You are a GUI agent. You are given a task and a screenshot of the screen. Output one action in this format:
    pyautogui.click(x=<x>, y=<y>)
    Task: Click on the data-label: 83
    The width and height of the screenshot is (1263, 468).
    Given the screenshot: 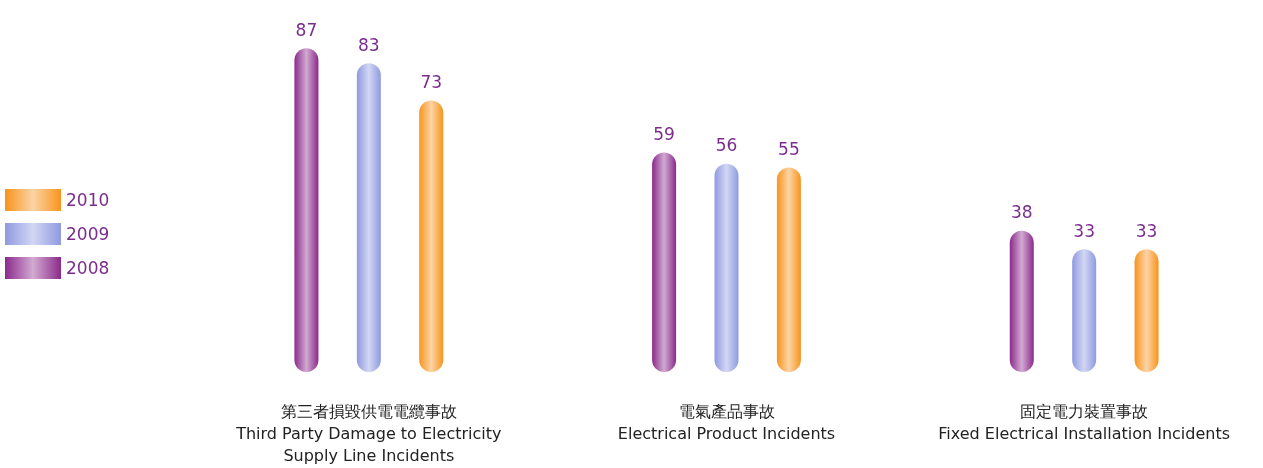 What is the action you would take?
    pyautogui.click(x=369, y=44)
    